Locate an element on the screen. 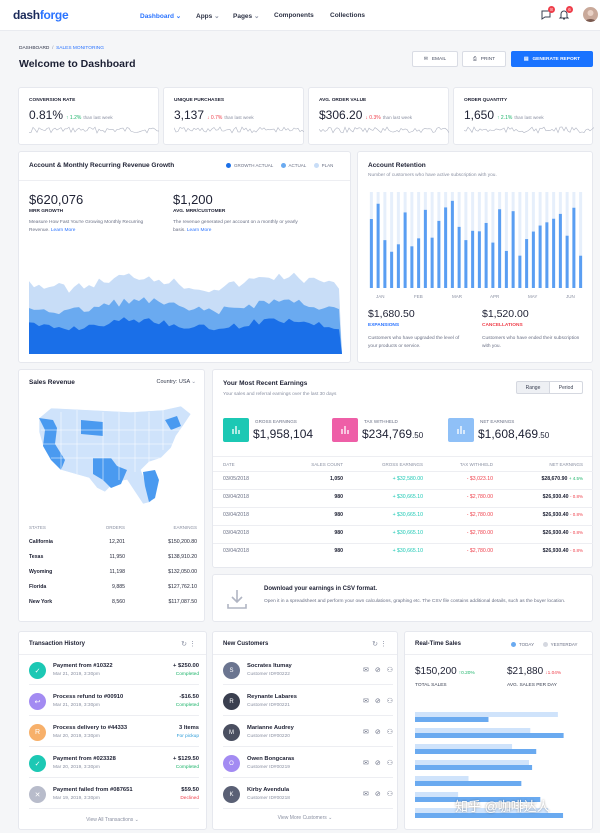 The height and width of the screenshot is (833, 600). breadcrumb-root: DASHBOARD is located at coordinates (34, 48).